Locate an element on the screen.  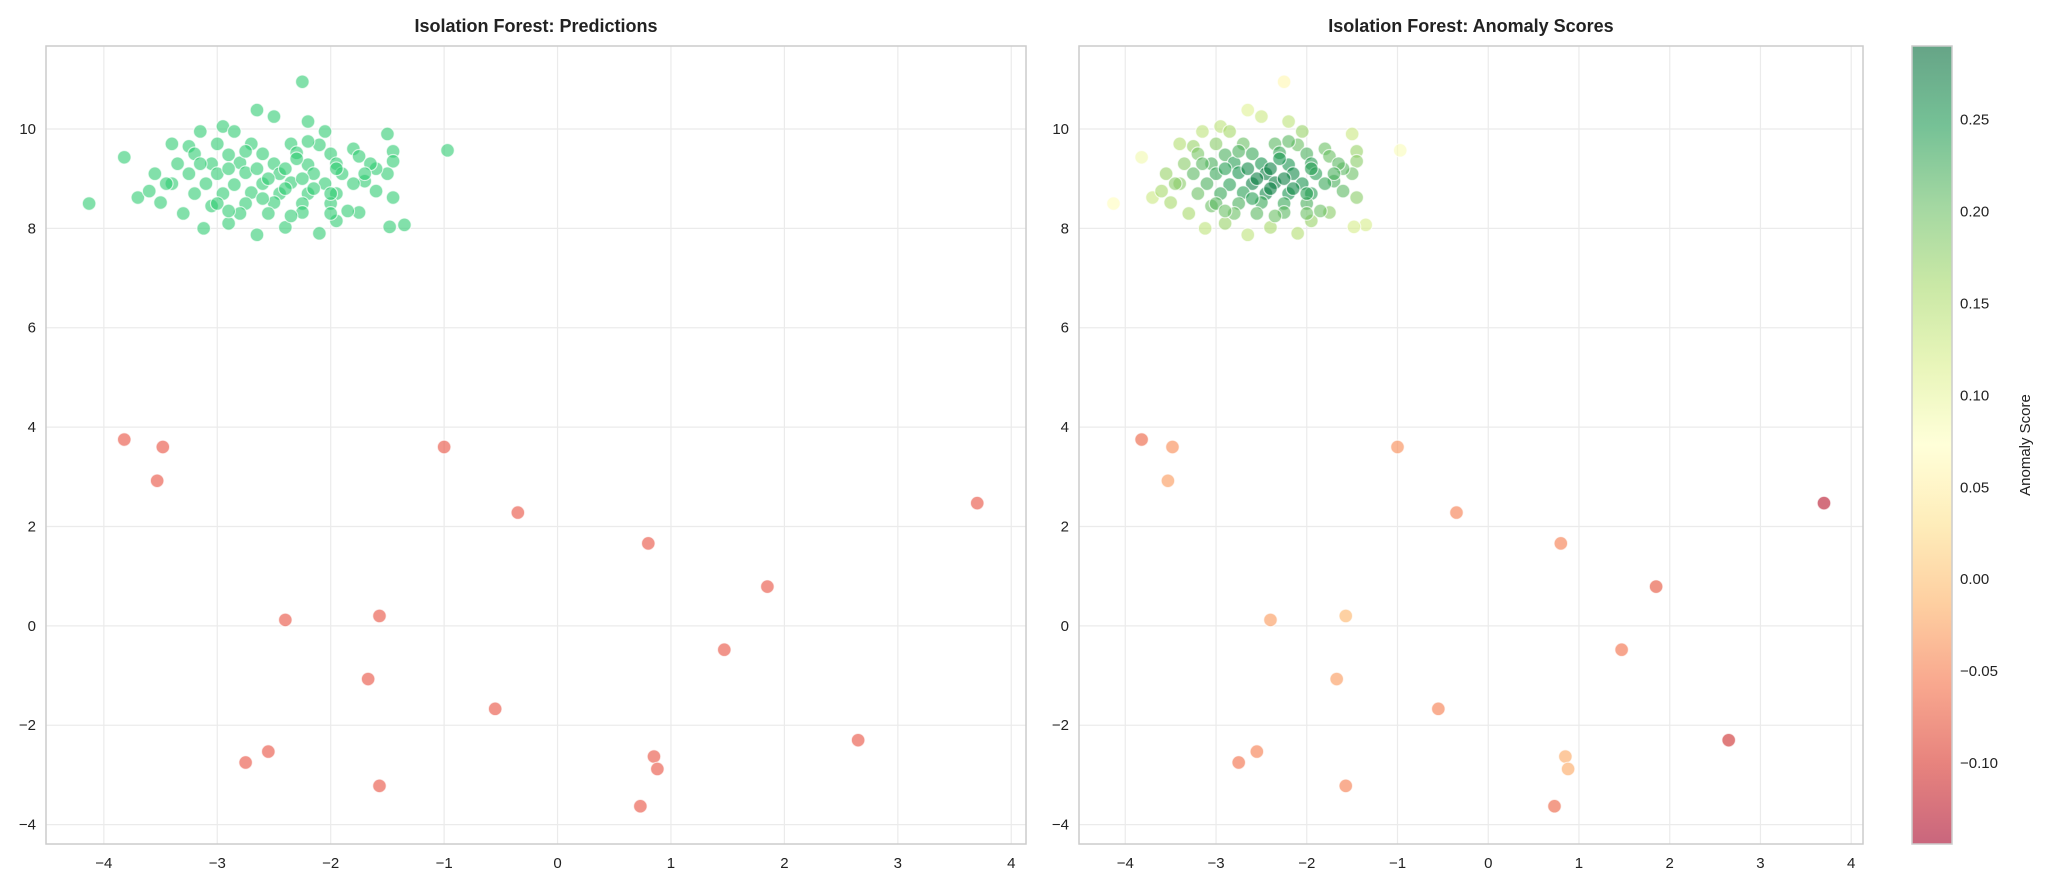
y-tick-label: −2 is located at coordinates (27, 725).